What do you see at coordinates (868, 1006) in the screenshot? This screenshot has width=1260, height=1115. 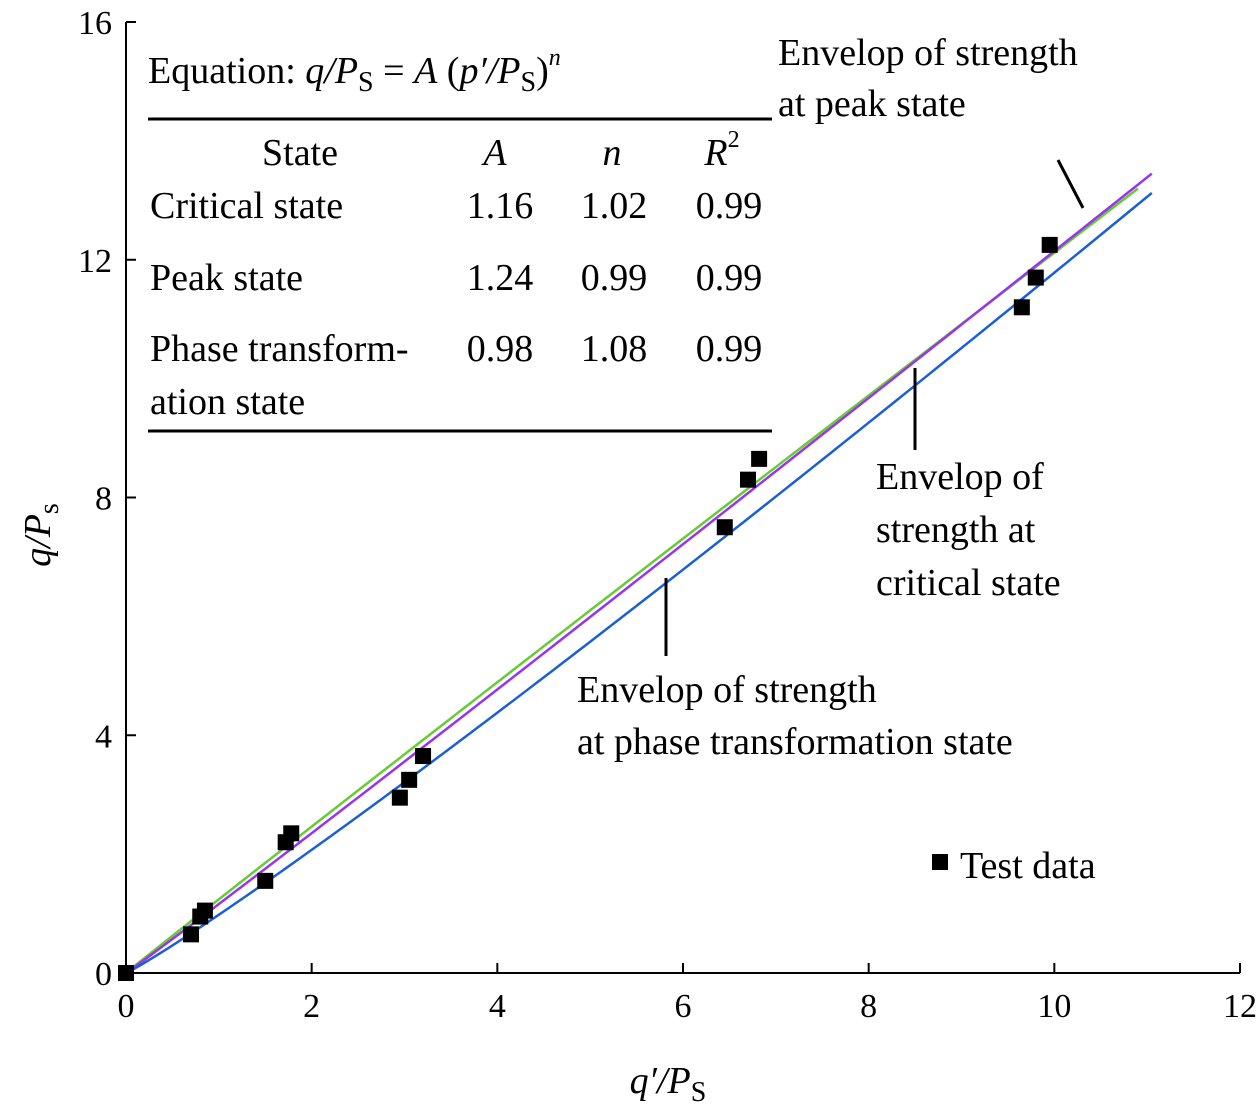 I see `x-tick-label: 8` at bounding box center [868, 1006].